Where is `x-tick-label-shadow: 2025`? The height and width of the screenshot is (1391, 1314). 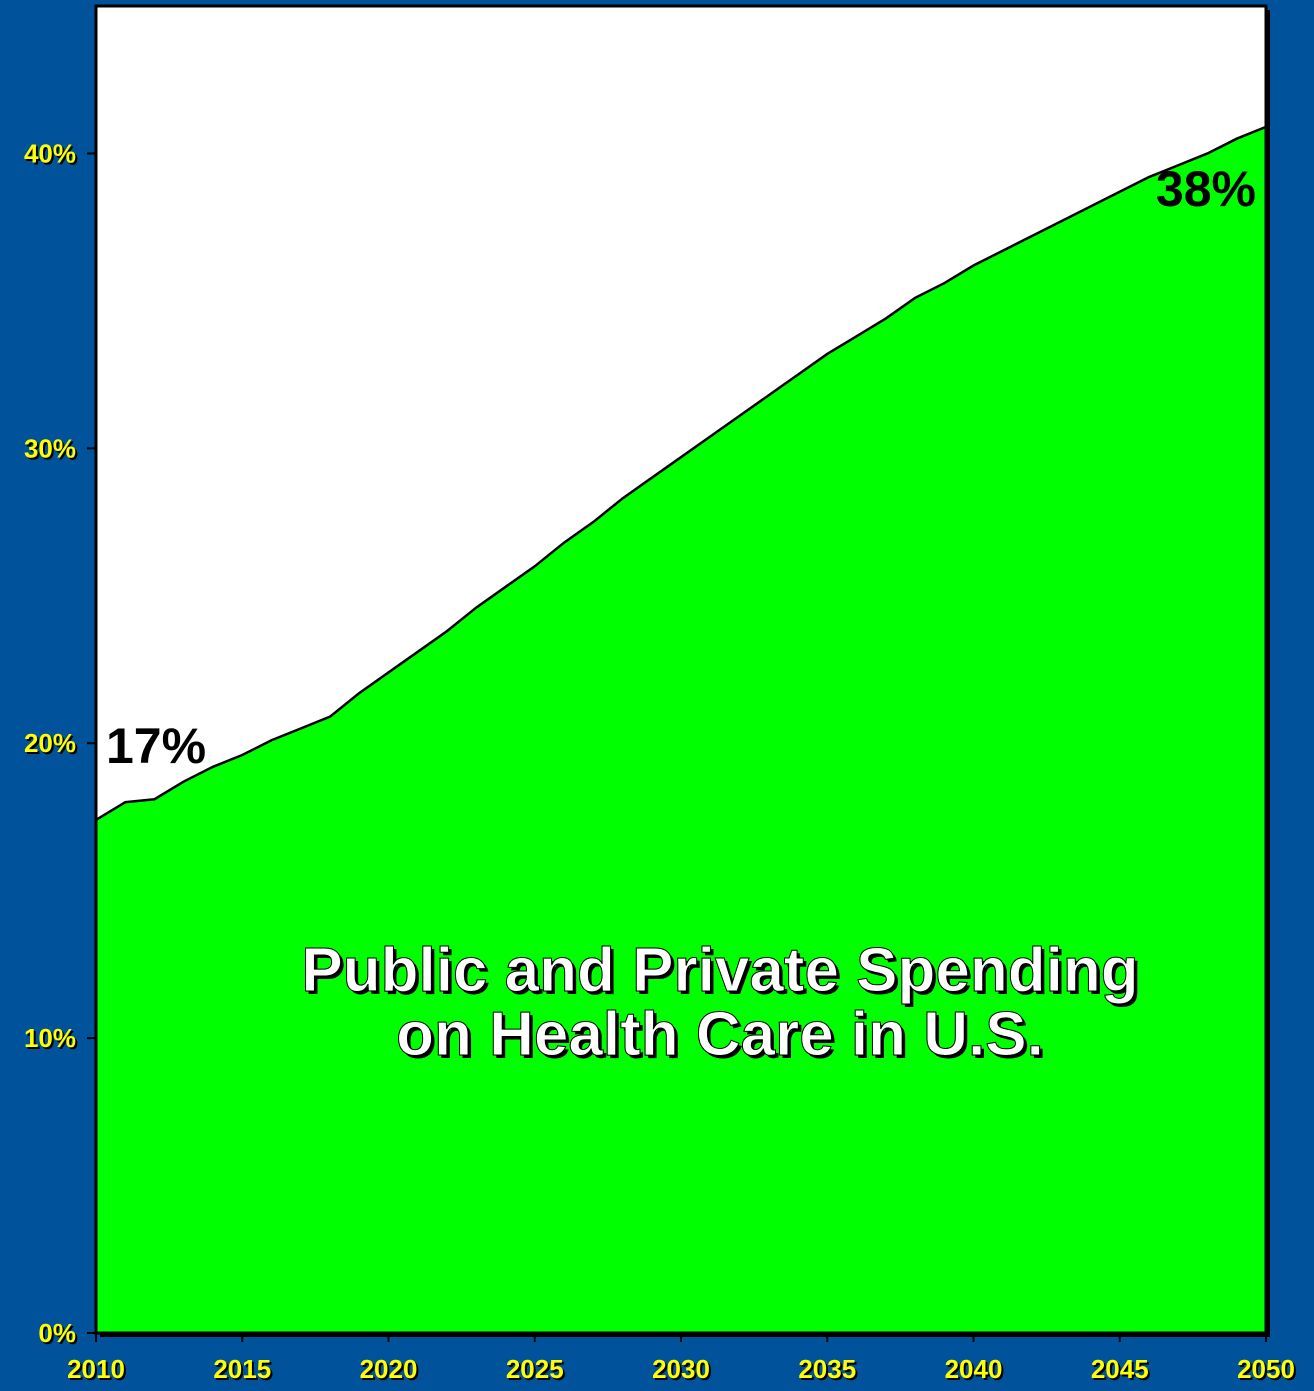 x-tick-label-shadow: 2025 is located at coordinates (537, 1371).